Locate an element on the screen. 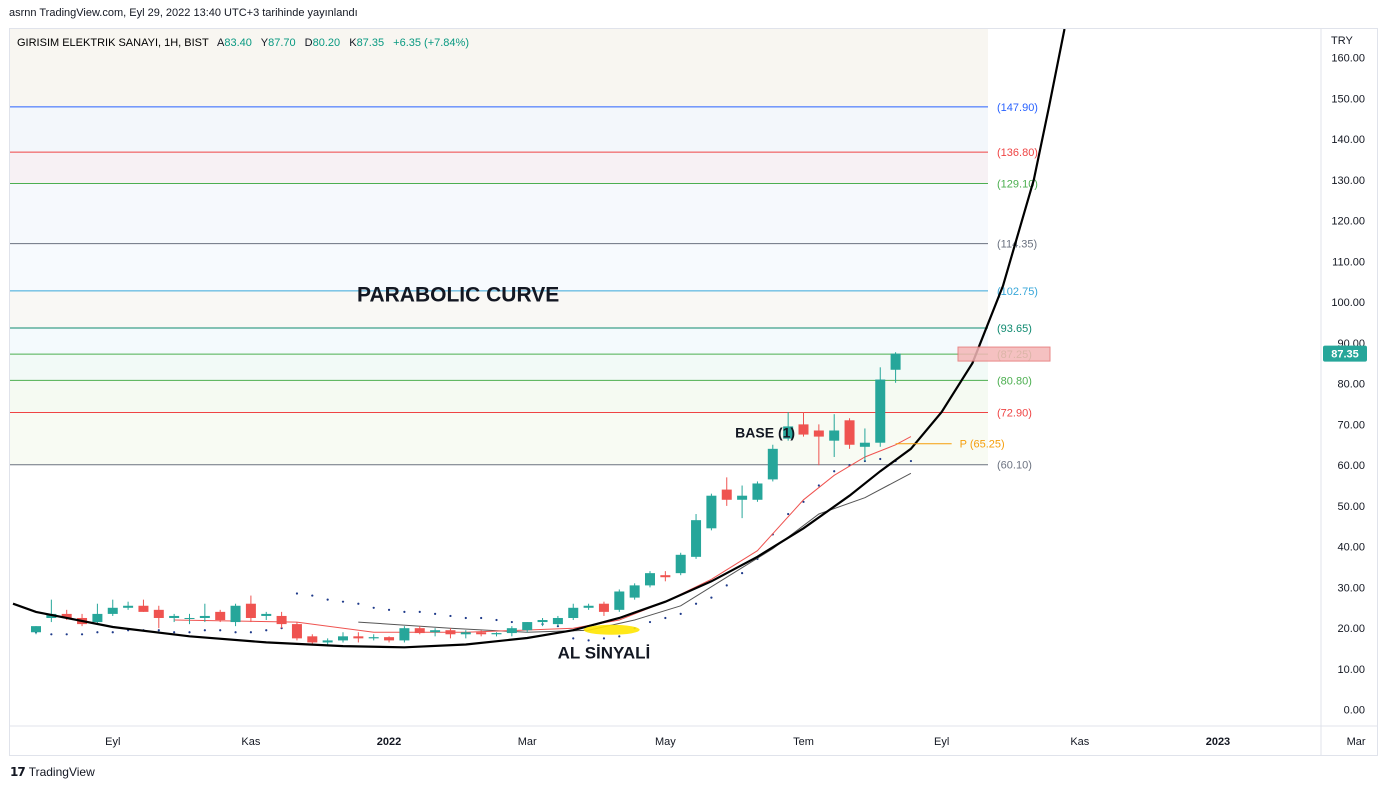 Image resolution: width=1386 pixels, height=791 pixels. moving-averages is located at coordinates (543, 534).